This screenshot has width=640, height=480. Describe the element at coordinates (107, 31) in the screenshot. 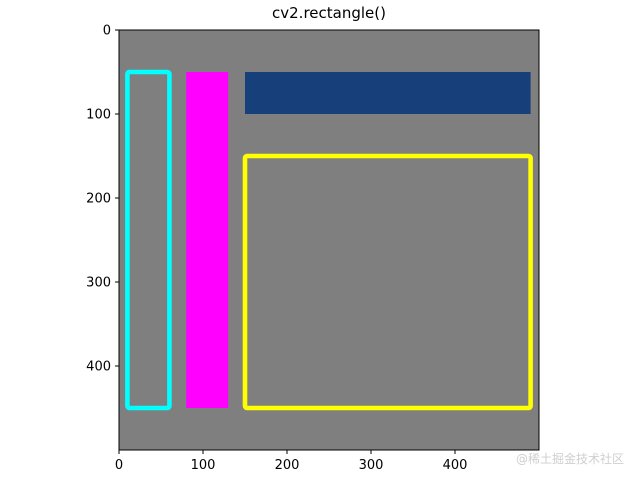

I see `y-tick-label: 0` at that location.